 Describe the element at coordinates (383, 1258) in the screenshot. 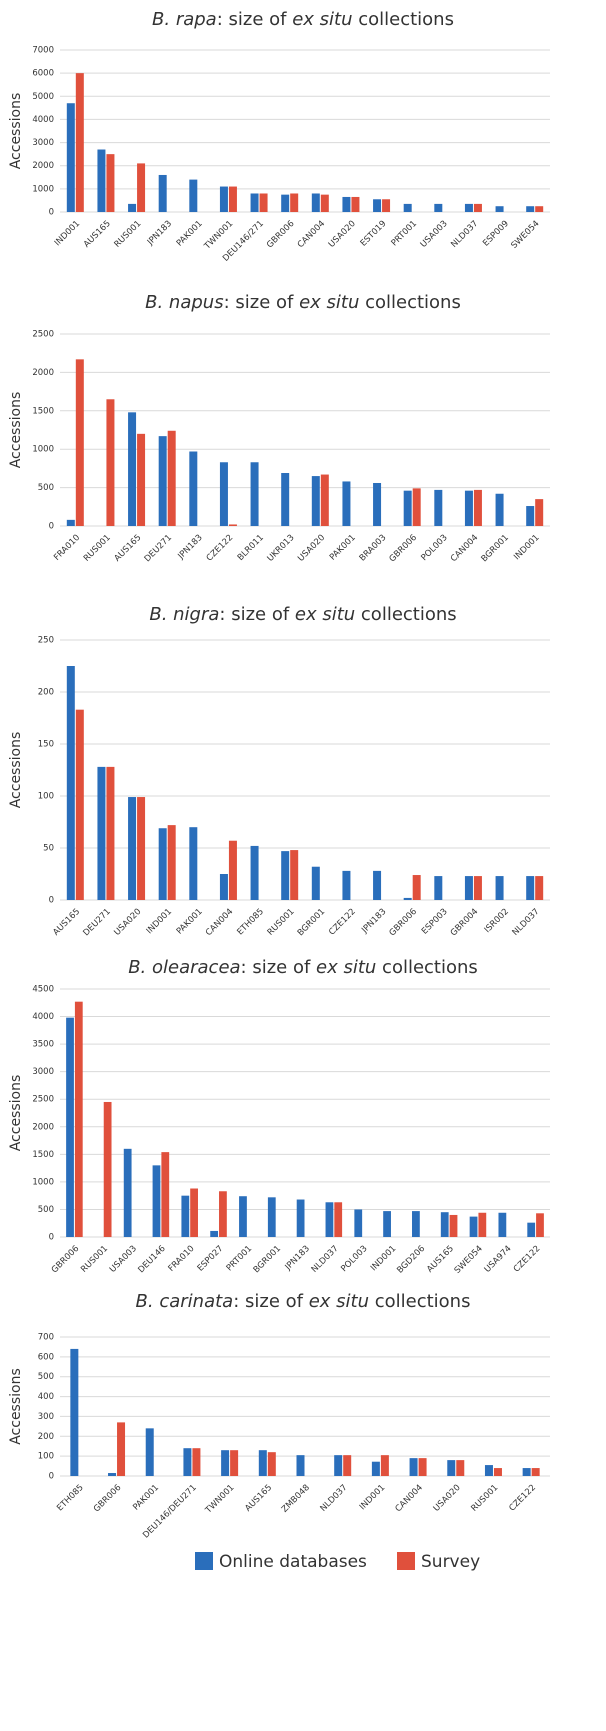

I see `x-tick-label: IND001` at that location.